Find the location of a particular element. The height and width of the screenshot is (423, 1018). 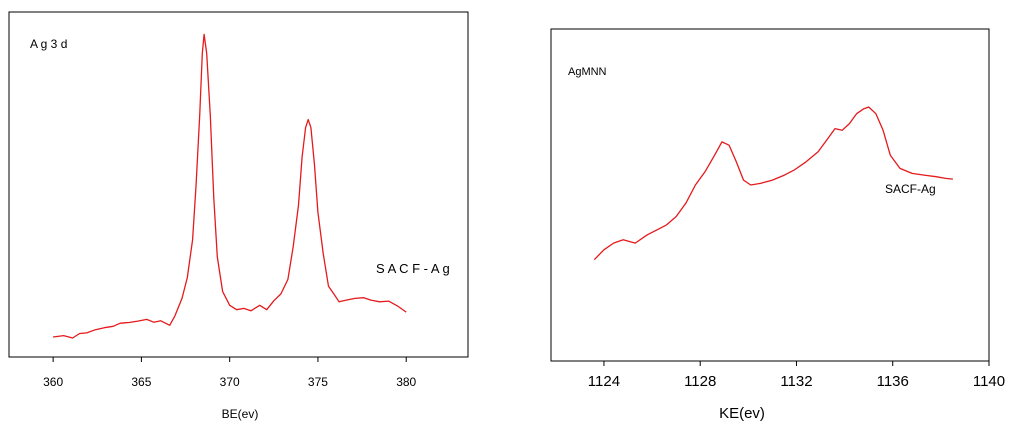

panel-label: A g 3 d is located at coordinates (48, 44).